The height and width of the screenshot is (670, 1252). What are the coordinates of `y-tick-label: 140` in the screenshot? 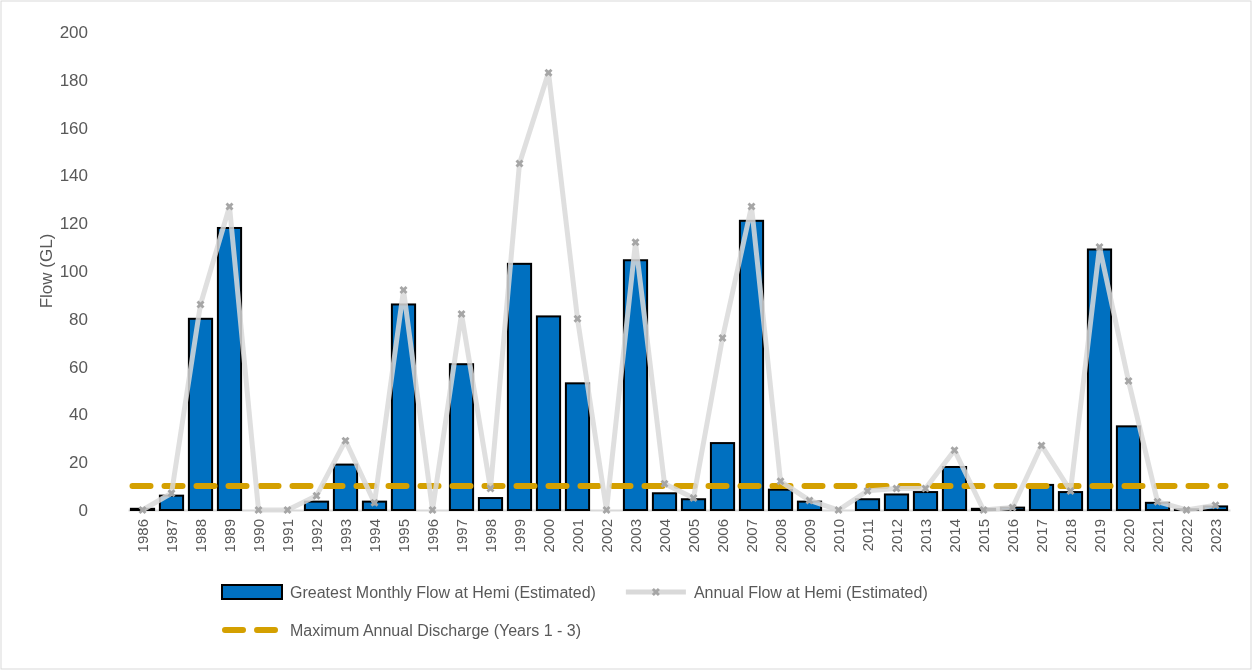 It's located at (73, 176).